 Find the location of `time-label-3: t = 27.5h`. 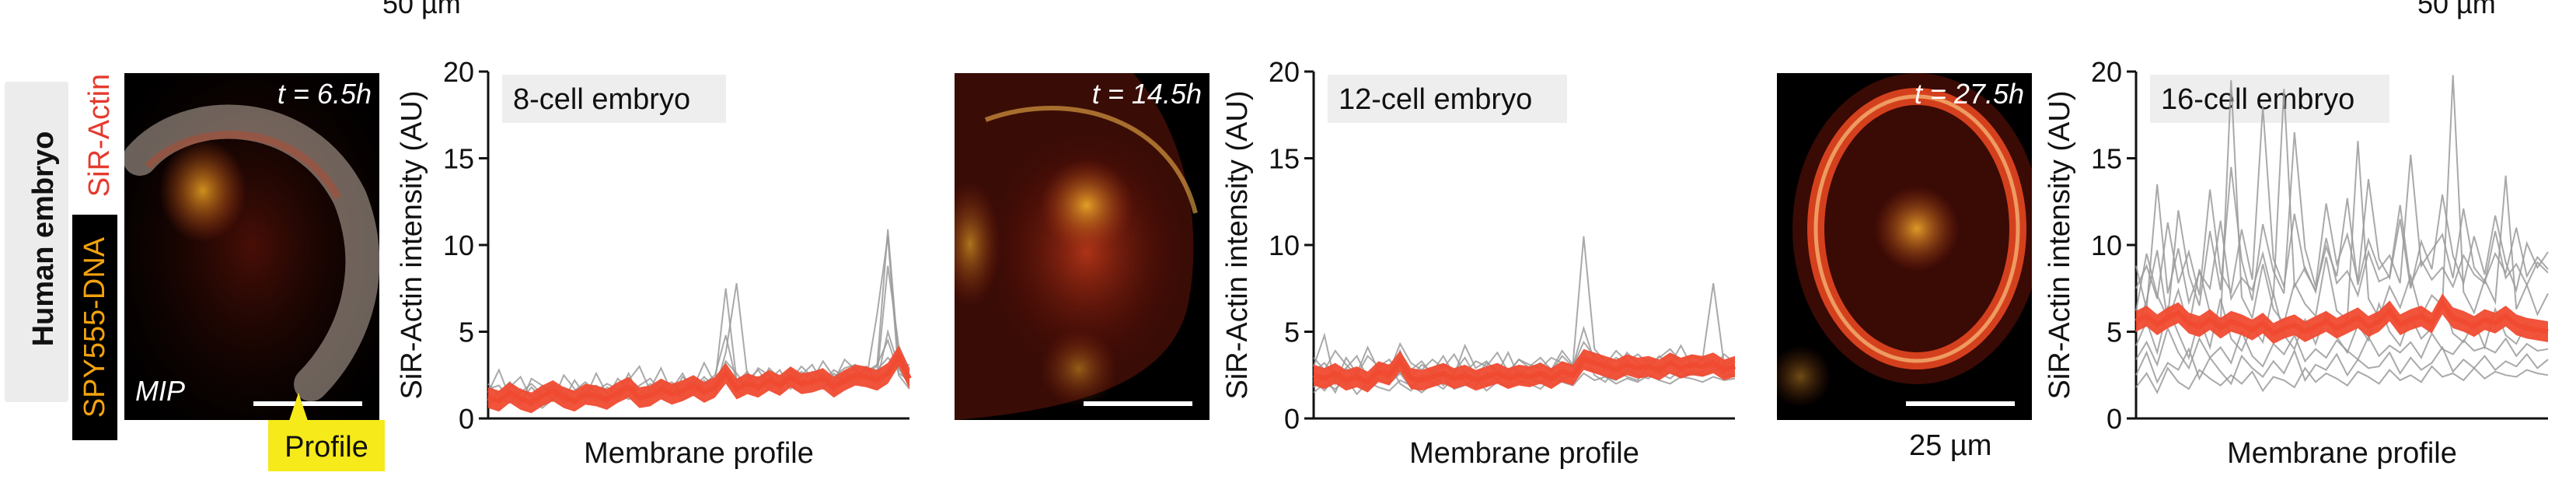

time-label-3: t = 27.5h is located at coordinates (1969, 94).